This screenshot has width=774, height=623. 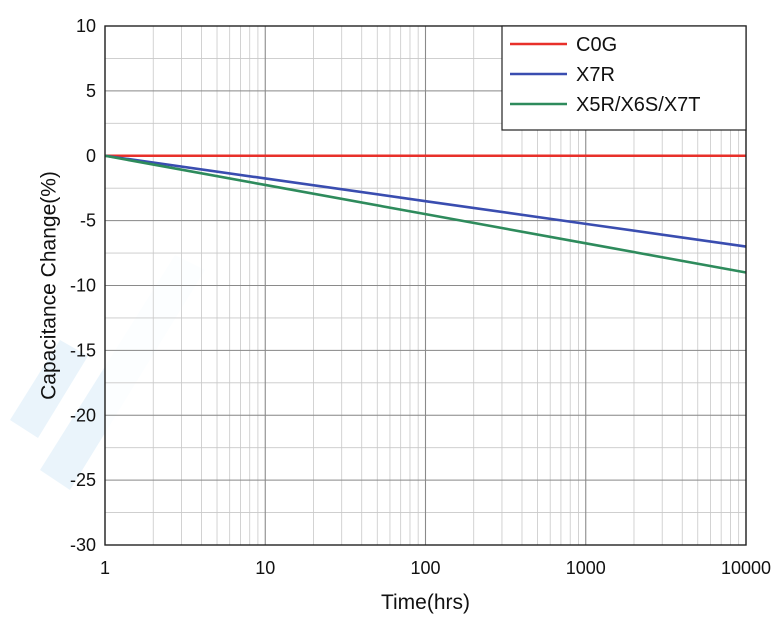 I want to click on x-tick-label: 1000, so click(x=586, y=568).